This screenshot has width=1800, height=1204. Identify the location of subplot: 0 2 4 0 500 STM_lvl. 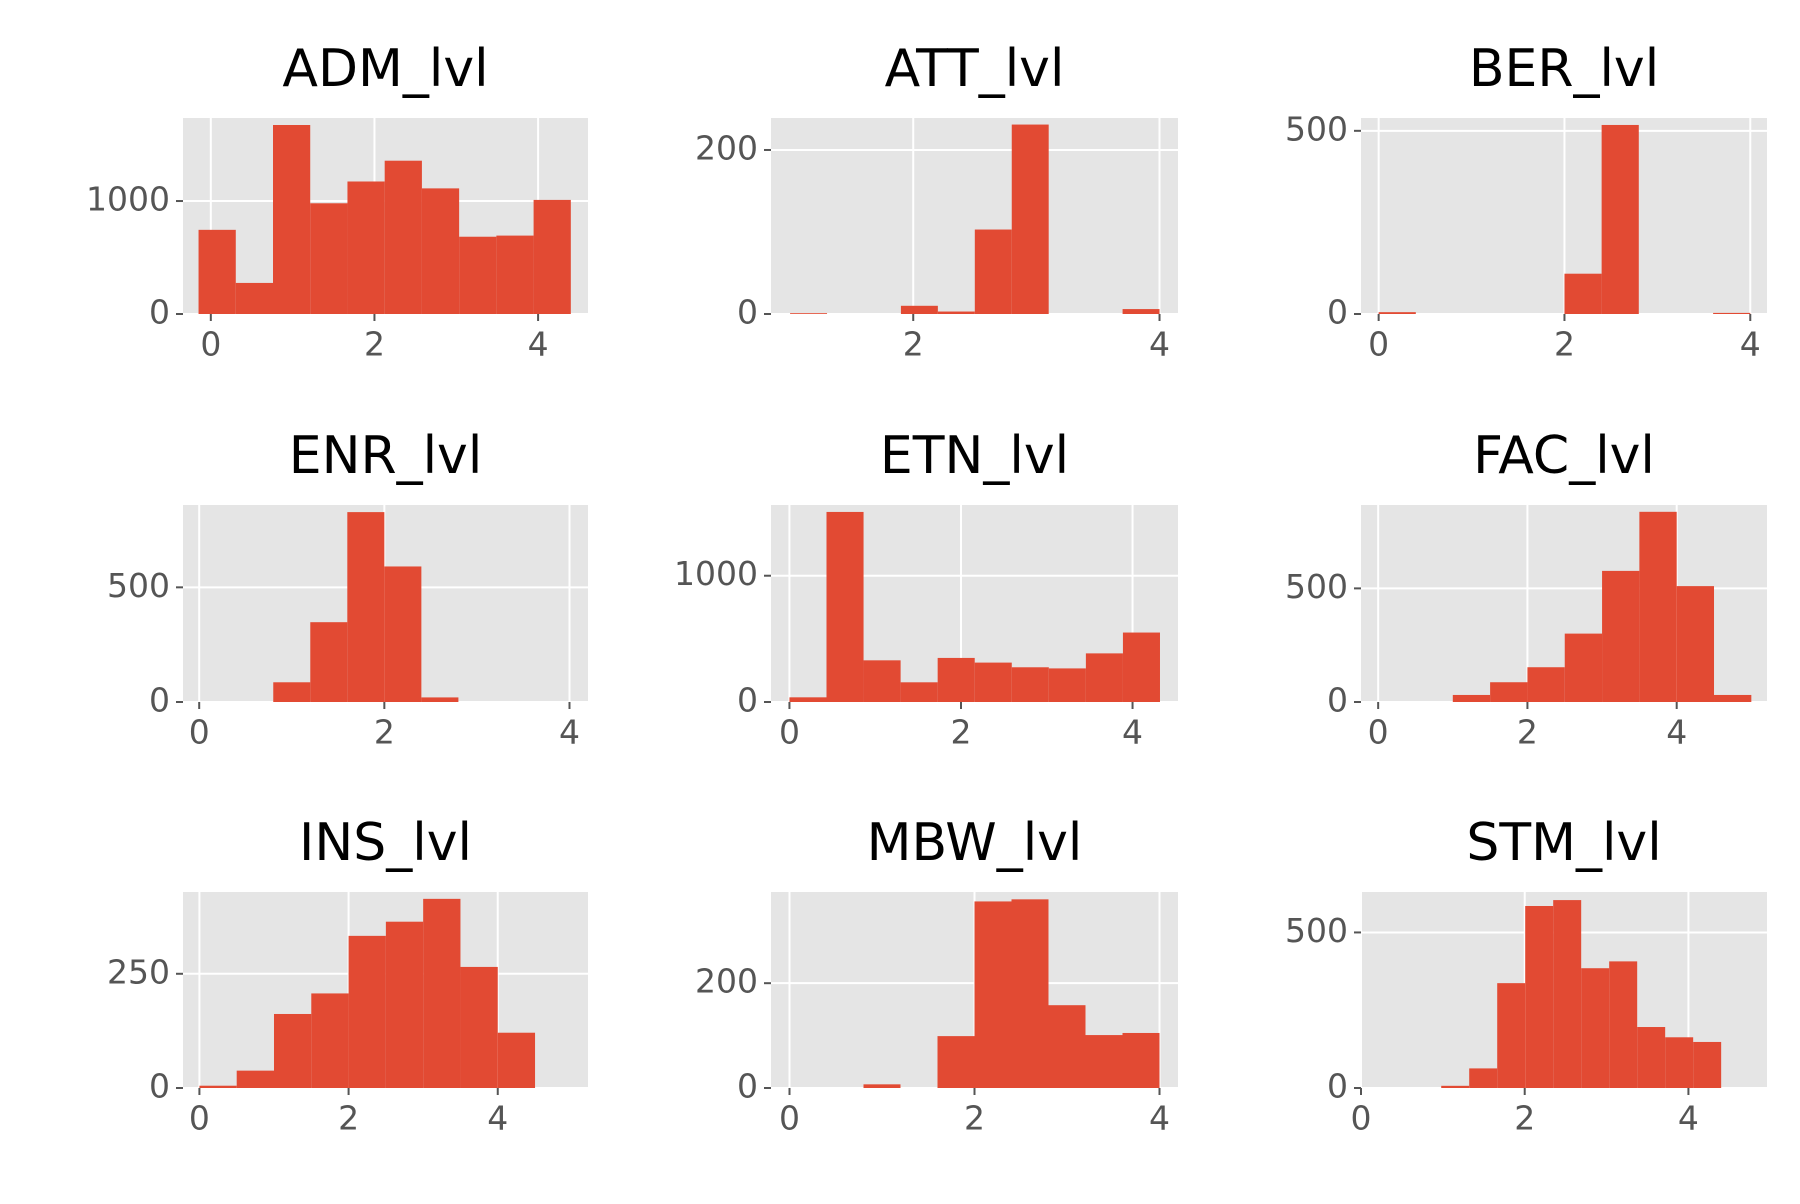
(1526, 975).